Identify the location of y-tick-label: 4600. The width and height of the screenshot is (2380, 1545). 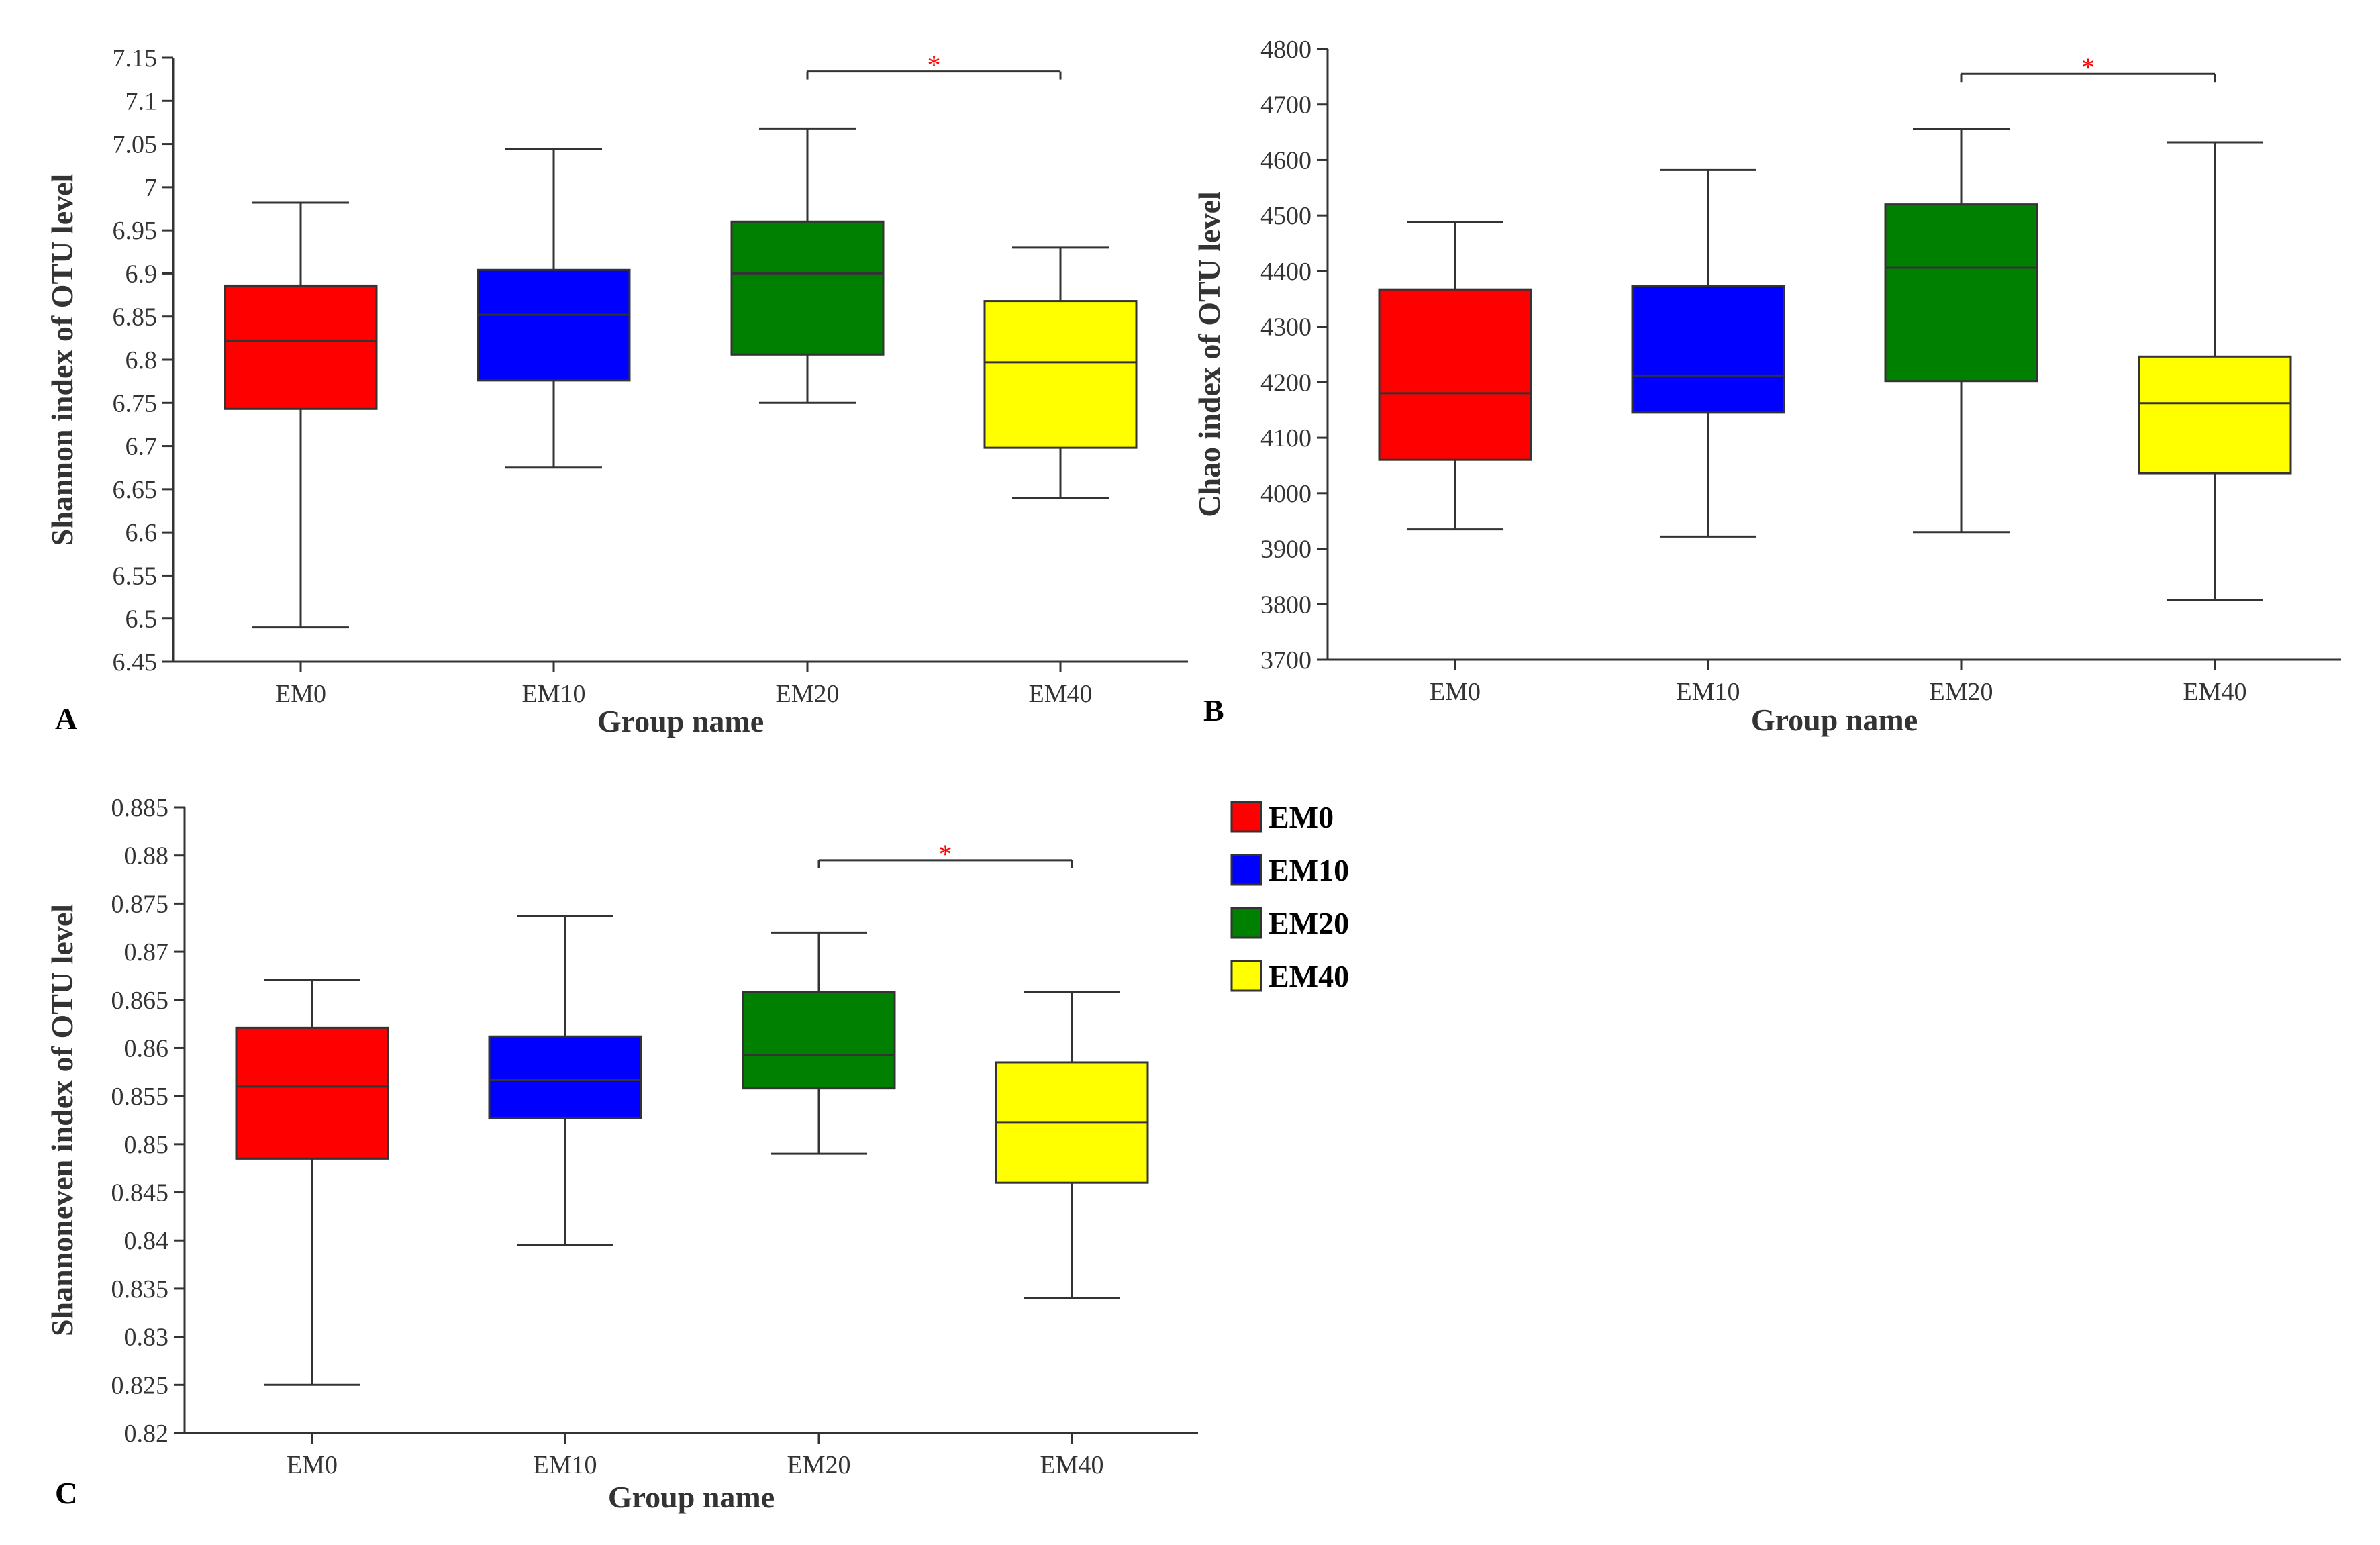
(1285, 160).